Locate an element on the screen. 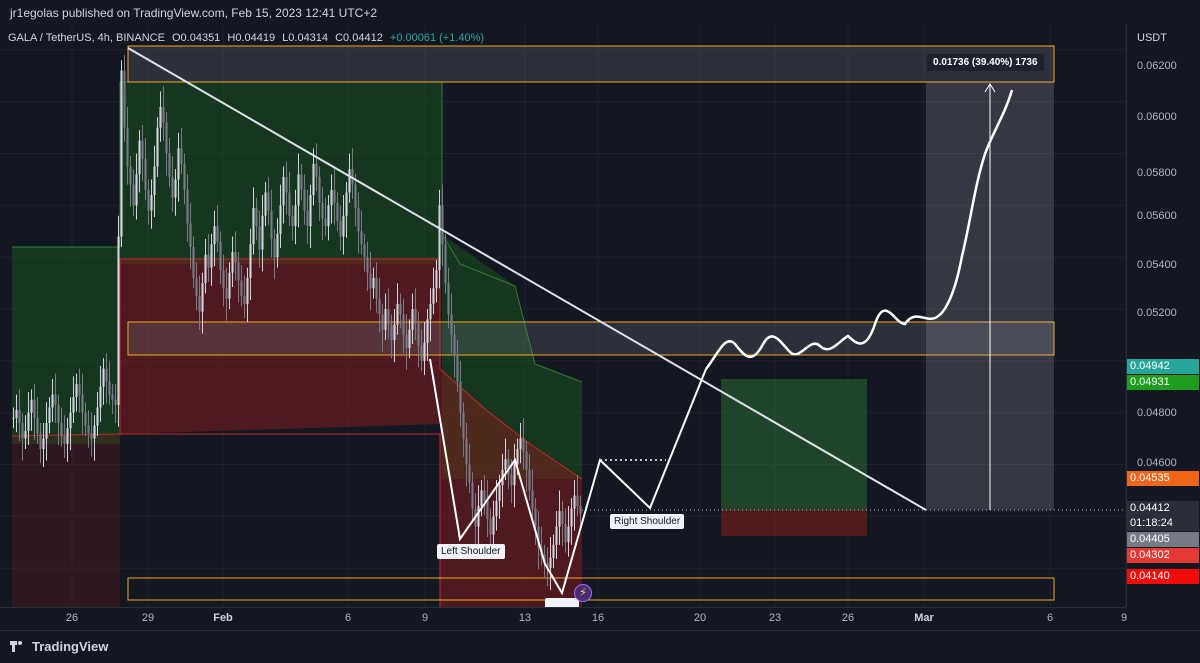  green-band is located at coordinates (66, 345).